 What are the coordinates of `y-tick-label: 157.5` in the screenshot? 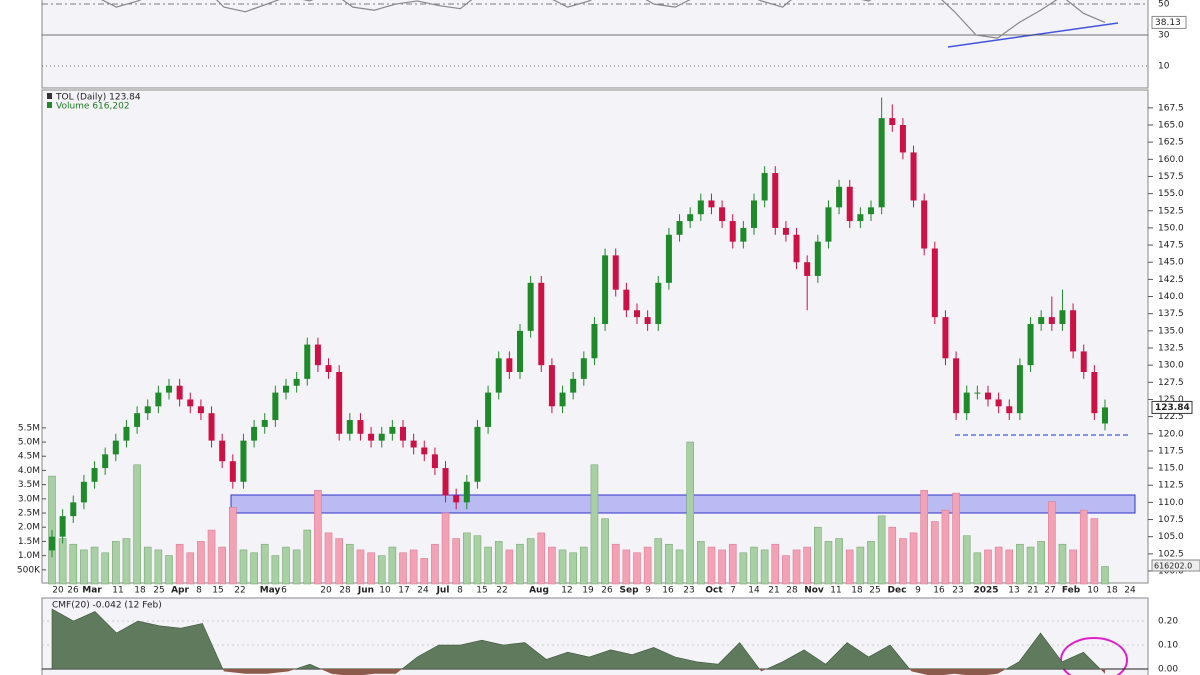 It's located at (1171, 177).